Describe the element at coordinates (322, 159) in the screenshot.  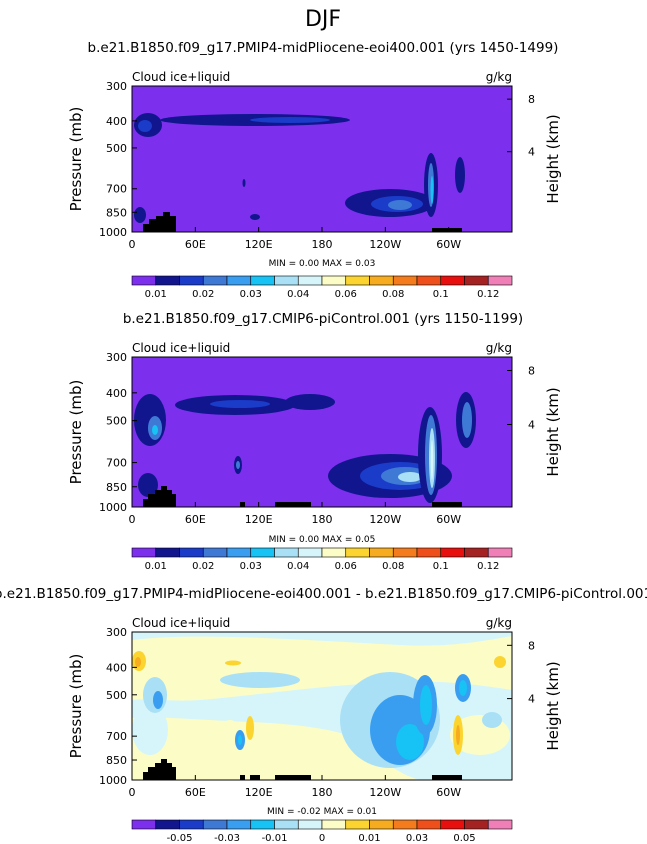
I see `field-background` at that location.